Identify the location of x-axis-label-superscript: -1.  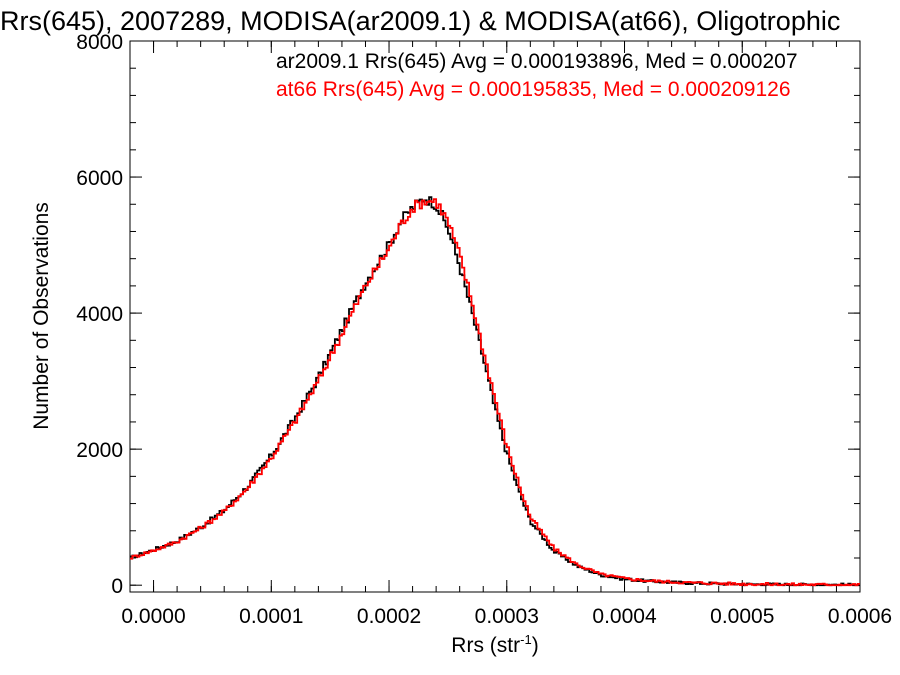
(526, 639).